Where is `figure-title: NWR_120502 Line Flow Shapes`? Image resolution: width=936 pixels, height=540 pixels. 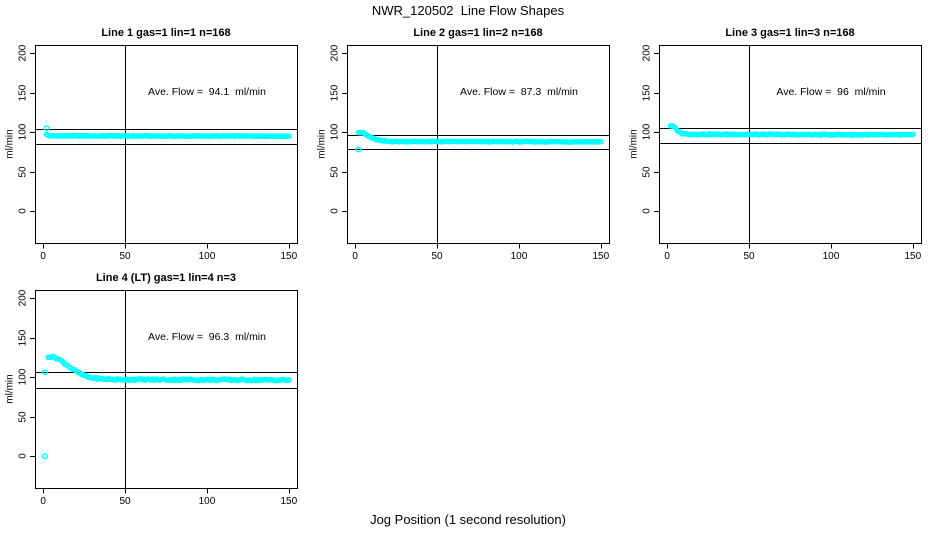
figure-title: NWR_120502 Line Flow Shapes is located at coordinates (468, 10).